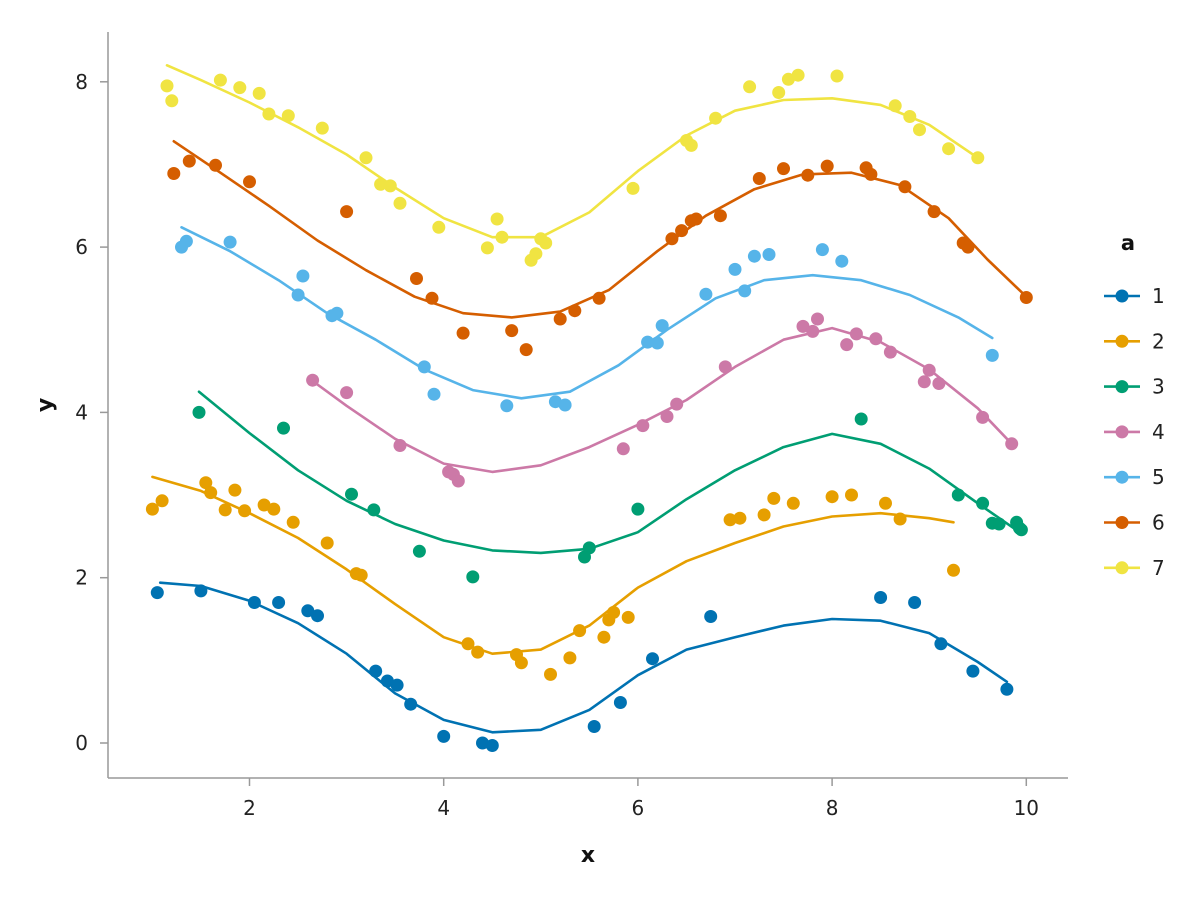 This screenshot has height=900, width=1200. I want to click on x-axis-title: x, so click(588, 855).